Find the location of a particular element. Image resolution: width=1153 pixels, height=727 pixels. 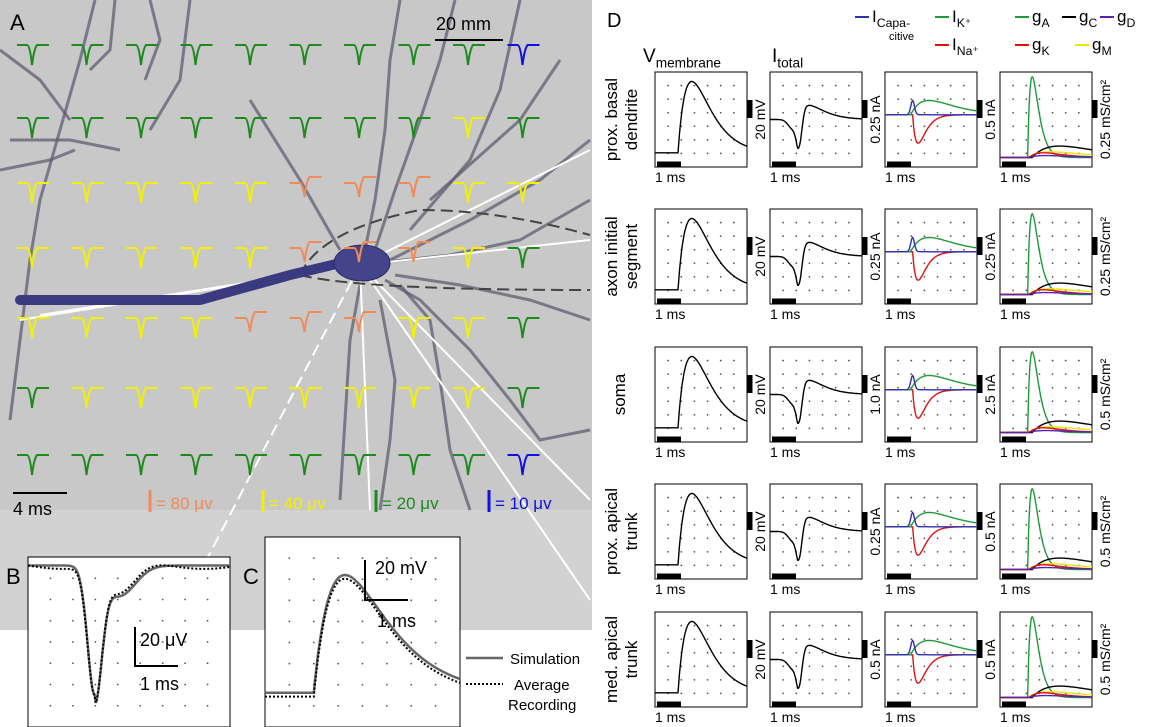

legend-label: gK is located at coordinates (1041, 46).